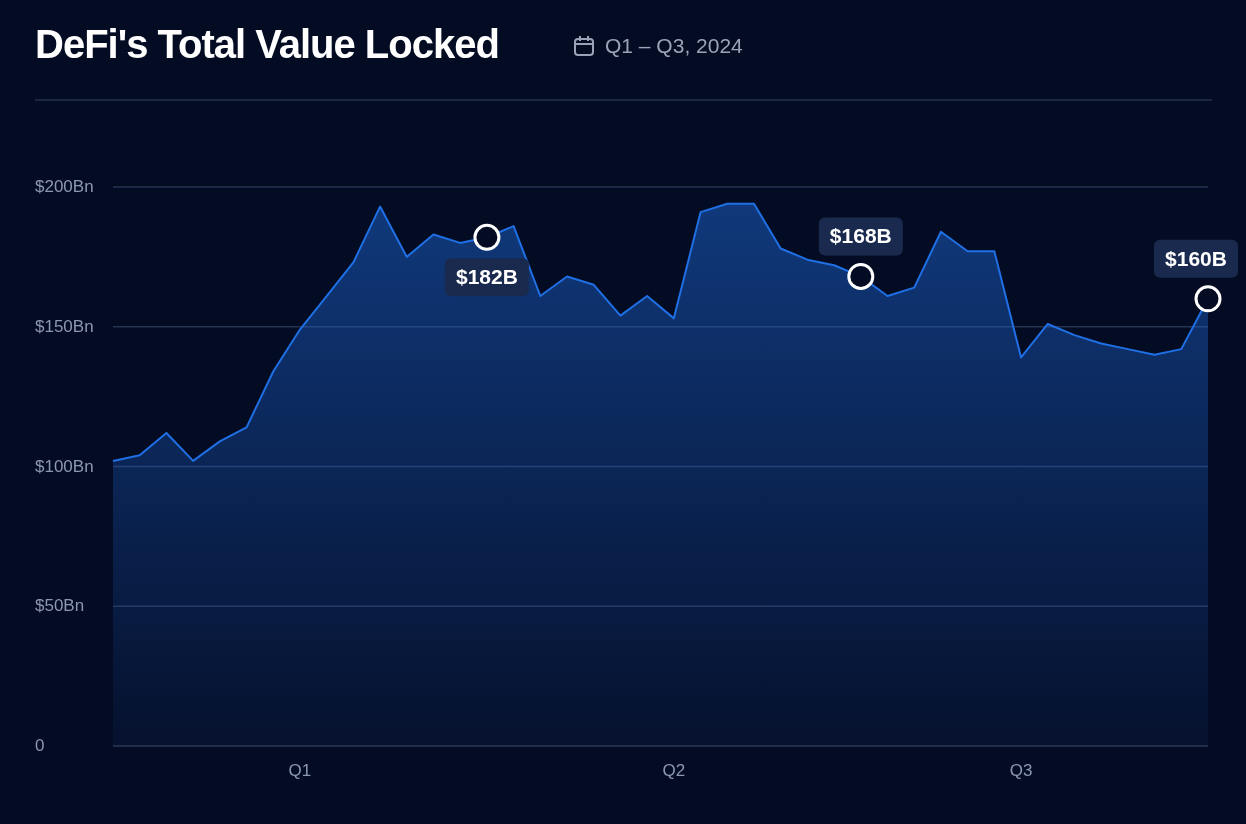  Describe the element at coordinates (1196, 258) in the screenshot. I see `data-label: $160B` at that location.